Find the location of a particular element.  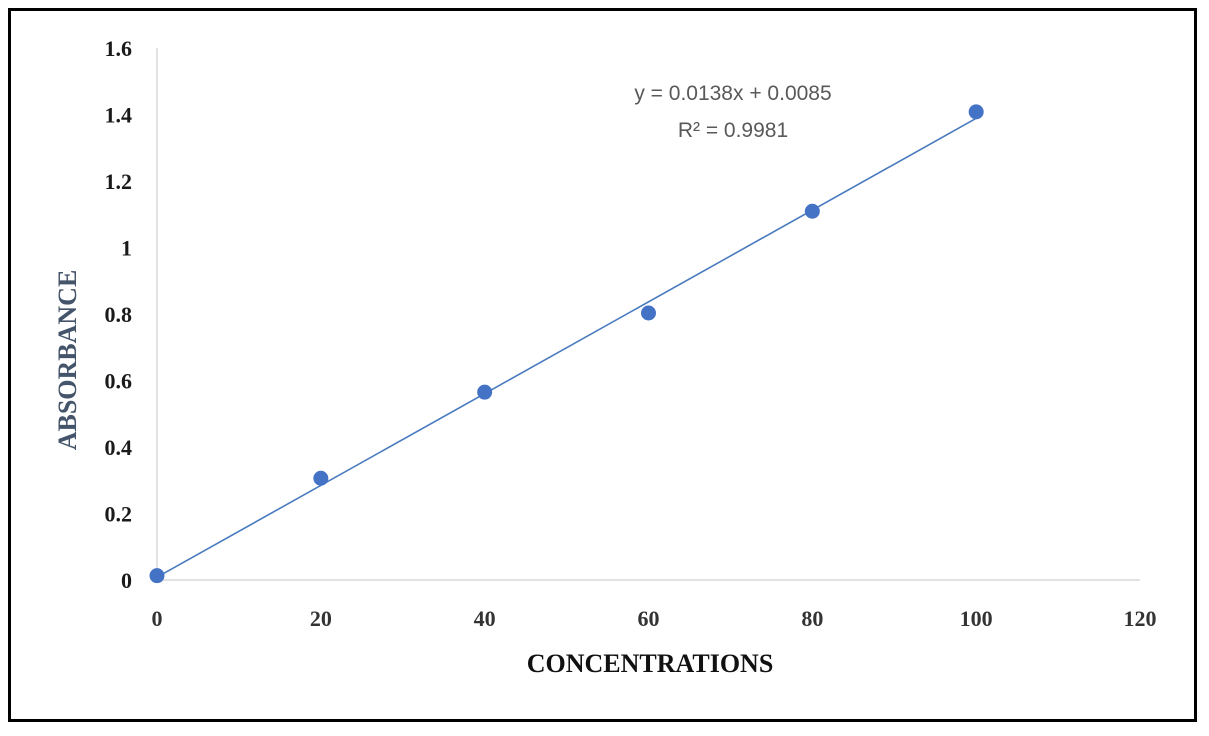

x-axis-label: CONCENTRATIONS is located at coordinates (650, 663).